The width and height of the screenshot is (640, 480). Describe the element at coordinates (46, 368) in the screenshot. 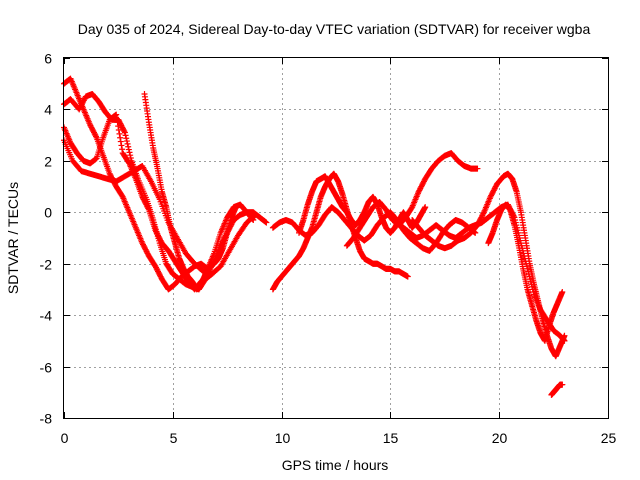

I see `y-tick-label: -6` at that location.